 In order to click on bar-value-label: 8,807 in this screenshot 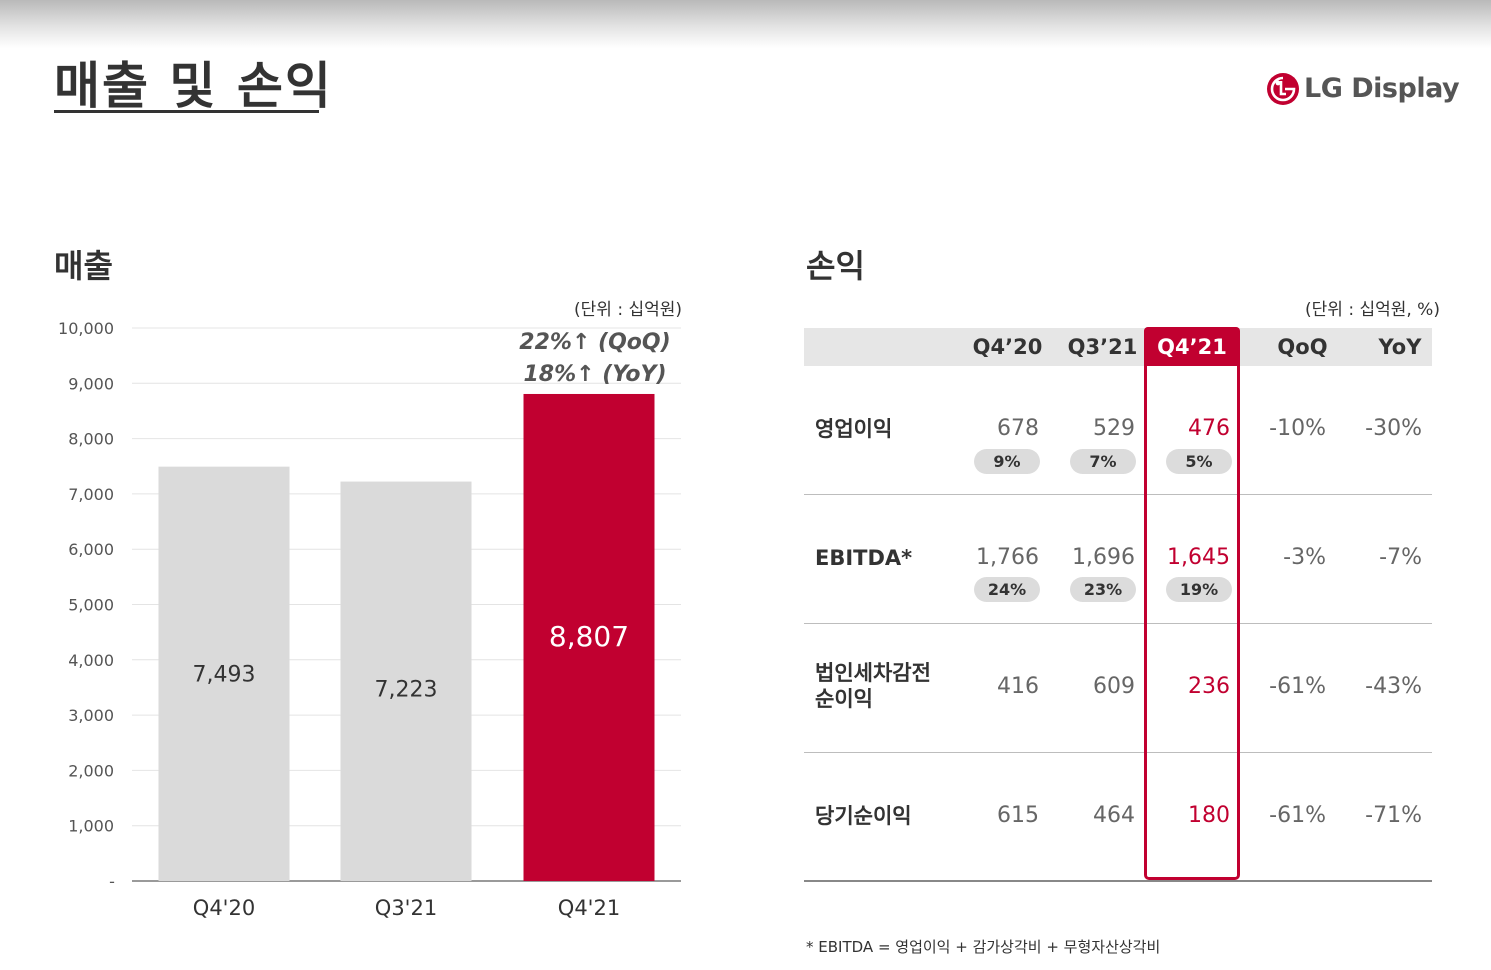, I will do `click(589, 636)`.